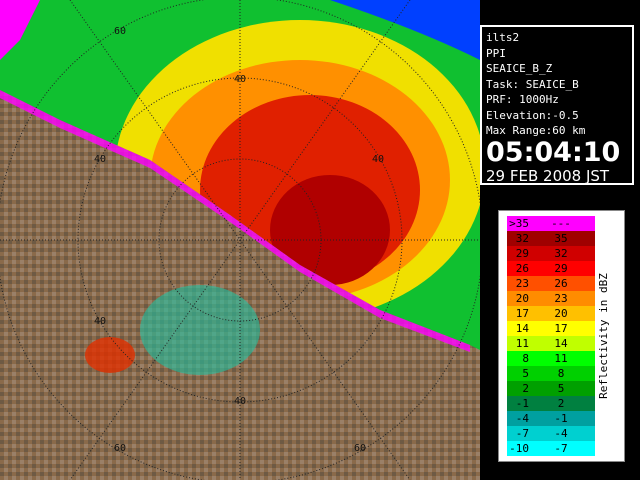  What do you see at coordinates (525, 358) in the screenshot?
I see `legend-low: 8` at bounding box center [525, 358].